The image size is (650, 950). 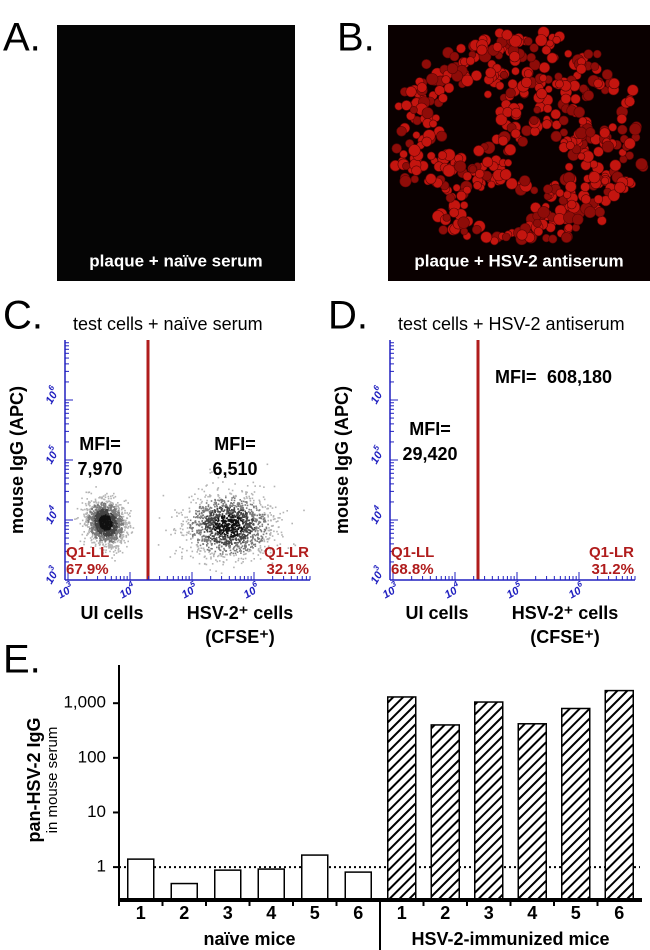 I want to click on x-tick-label: 106, so click(x=576, y=590).